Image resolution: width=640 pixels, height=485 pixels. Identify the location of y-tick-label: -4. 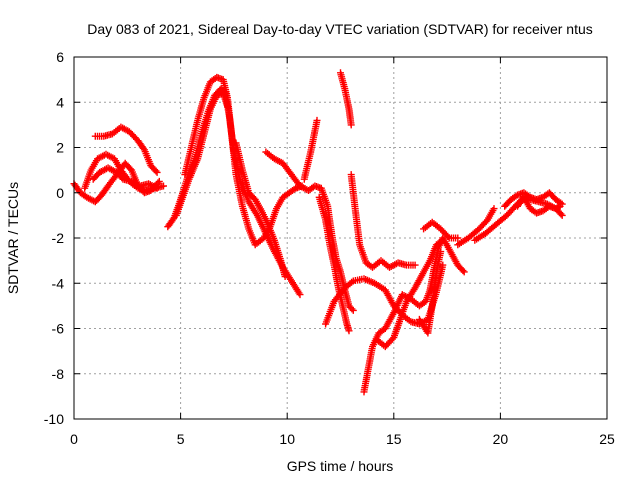
(58, 283).